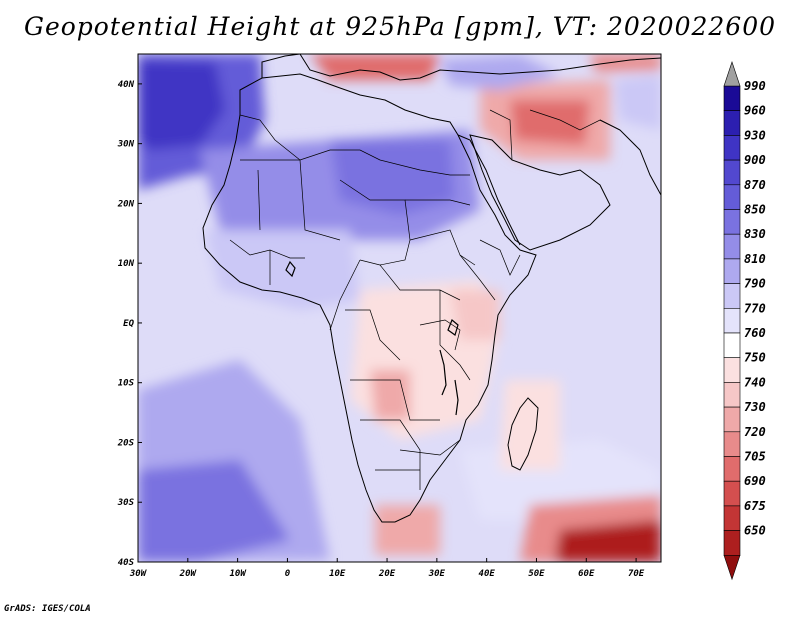 This screenshot has height=618, width=800. Describe the element at coordinates (126, 443) in the screenshot. I see `y-tick-label: 20S` at that location.